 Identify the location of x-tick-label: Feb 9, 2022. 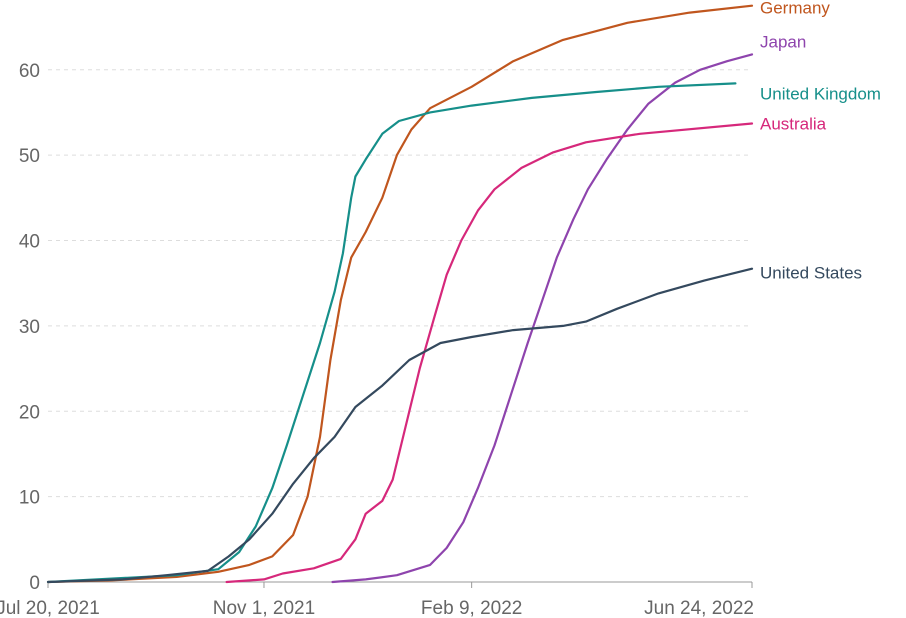
(471, 608).